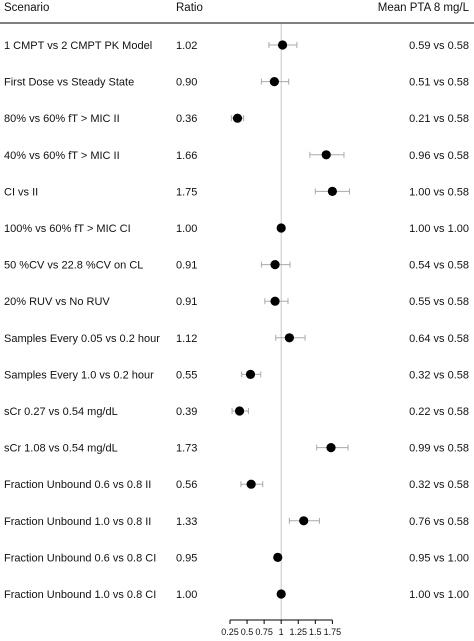 This screenshot has height=641, width=474. I want to click on ratio-label: 0.36, so click(186, 119).